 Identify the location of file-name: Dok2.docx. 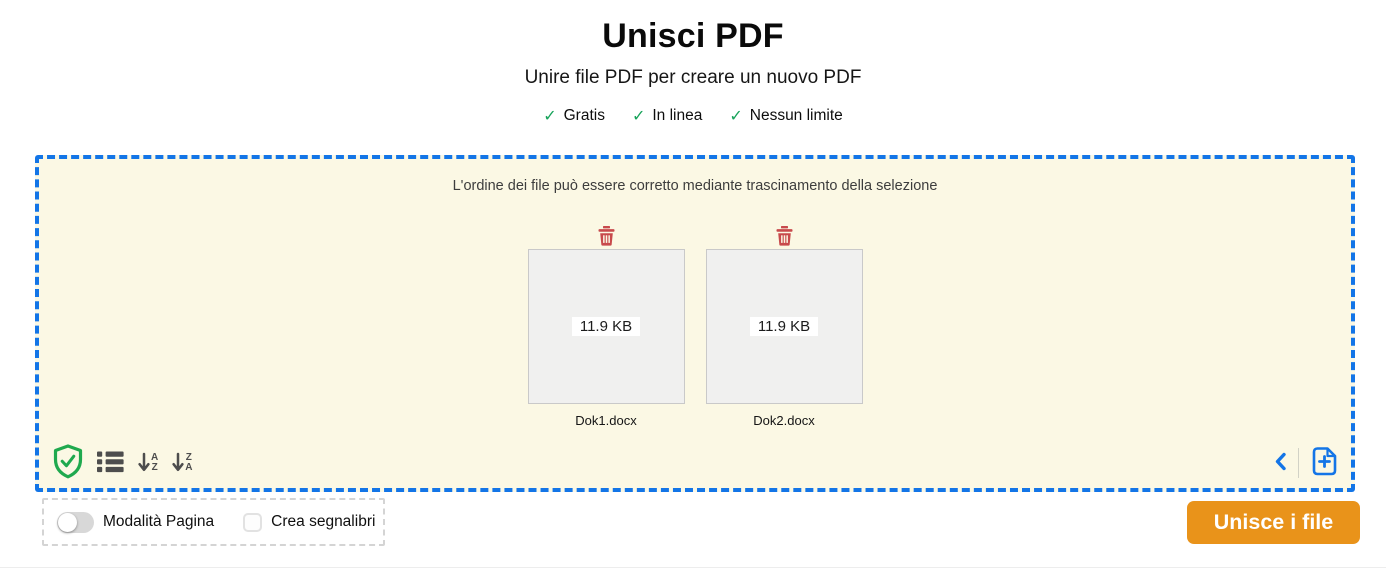
(784, 420).